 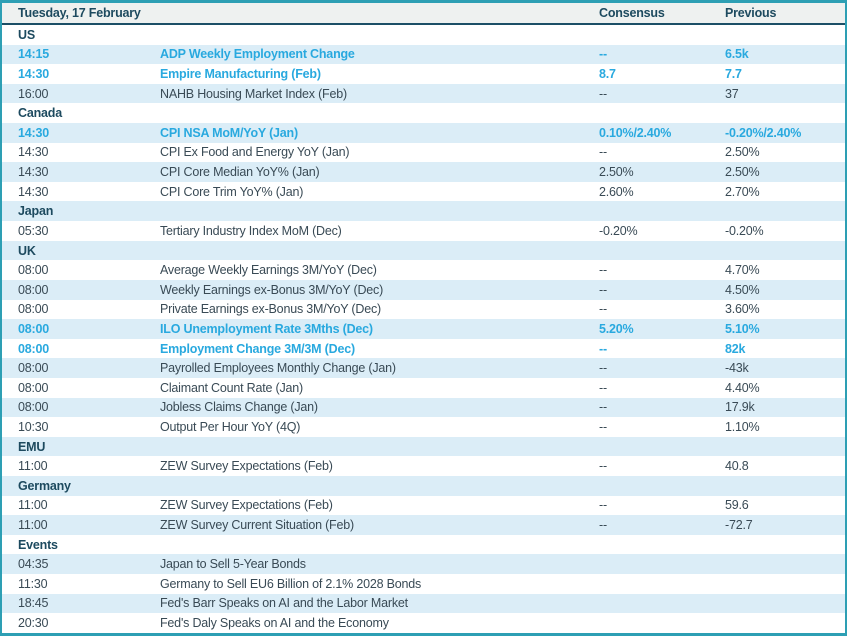 What do you see at coordinates (44, 485) in the screenshot?
I see `section-name: Germany` at bounding box center [44, 485].